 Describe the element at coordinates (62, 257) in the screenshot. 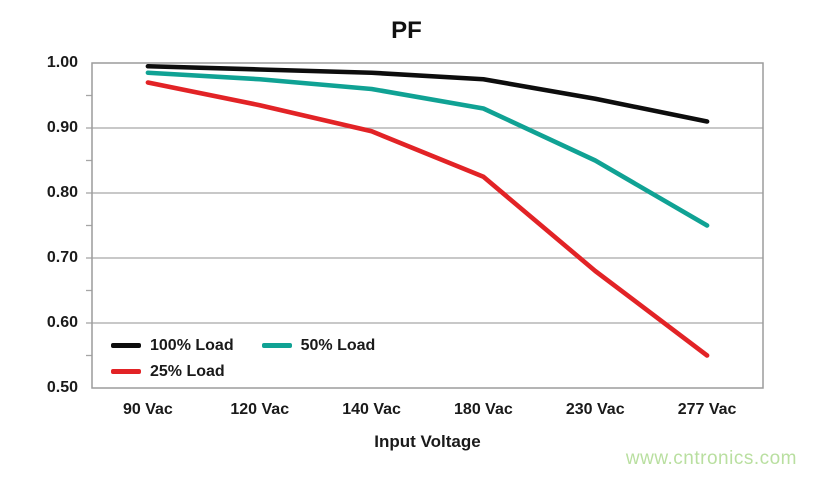

I see `y-tick-label: 0.70` at that location.